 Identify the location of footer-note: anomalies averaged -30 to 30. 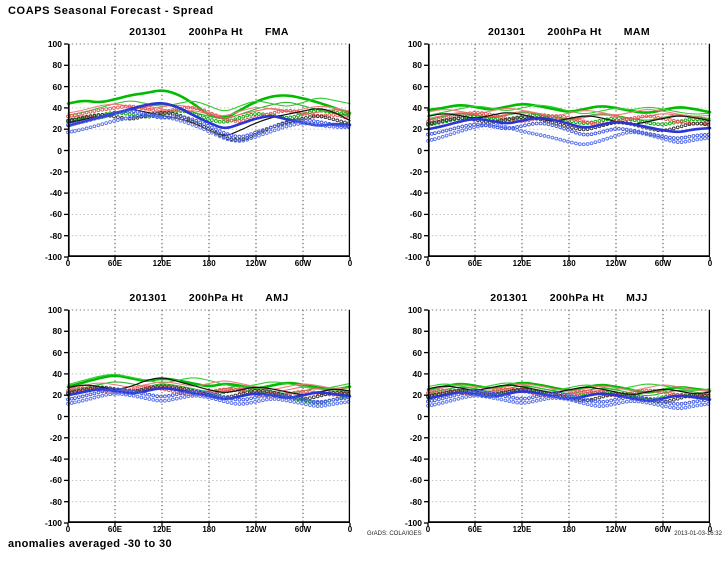
(90, 544).